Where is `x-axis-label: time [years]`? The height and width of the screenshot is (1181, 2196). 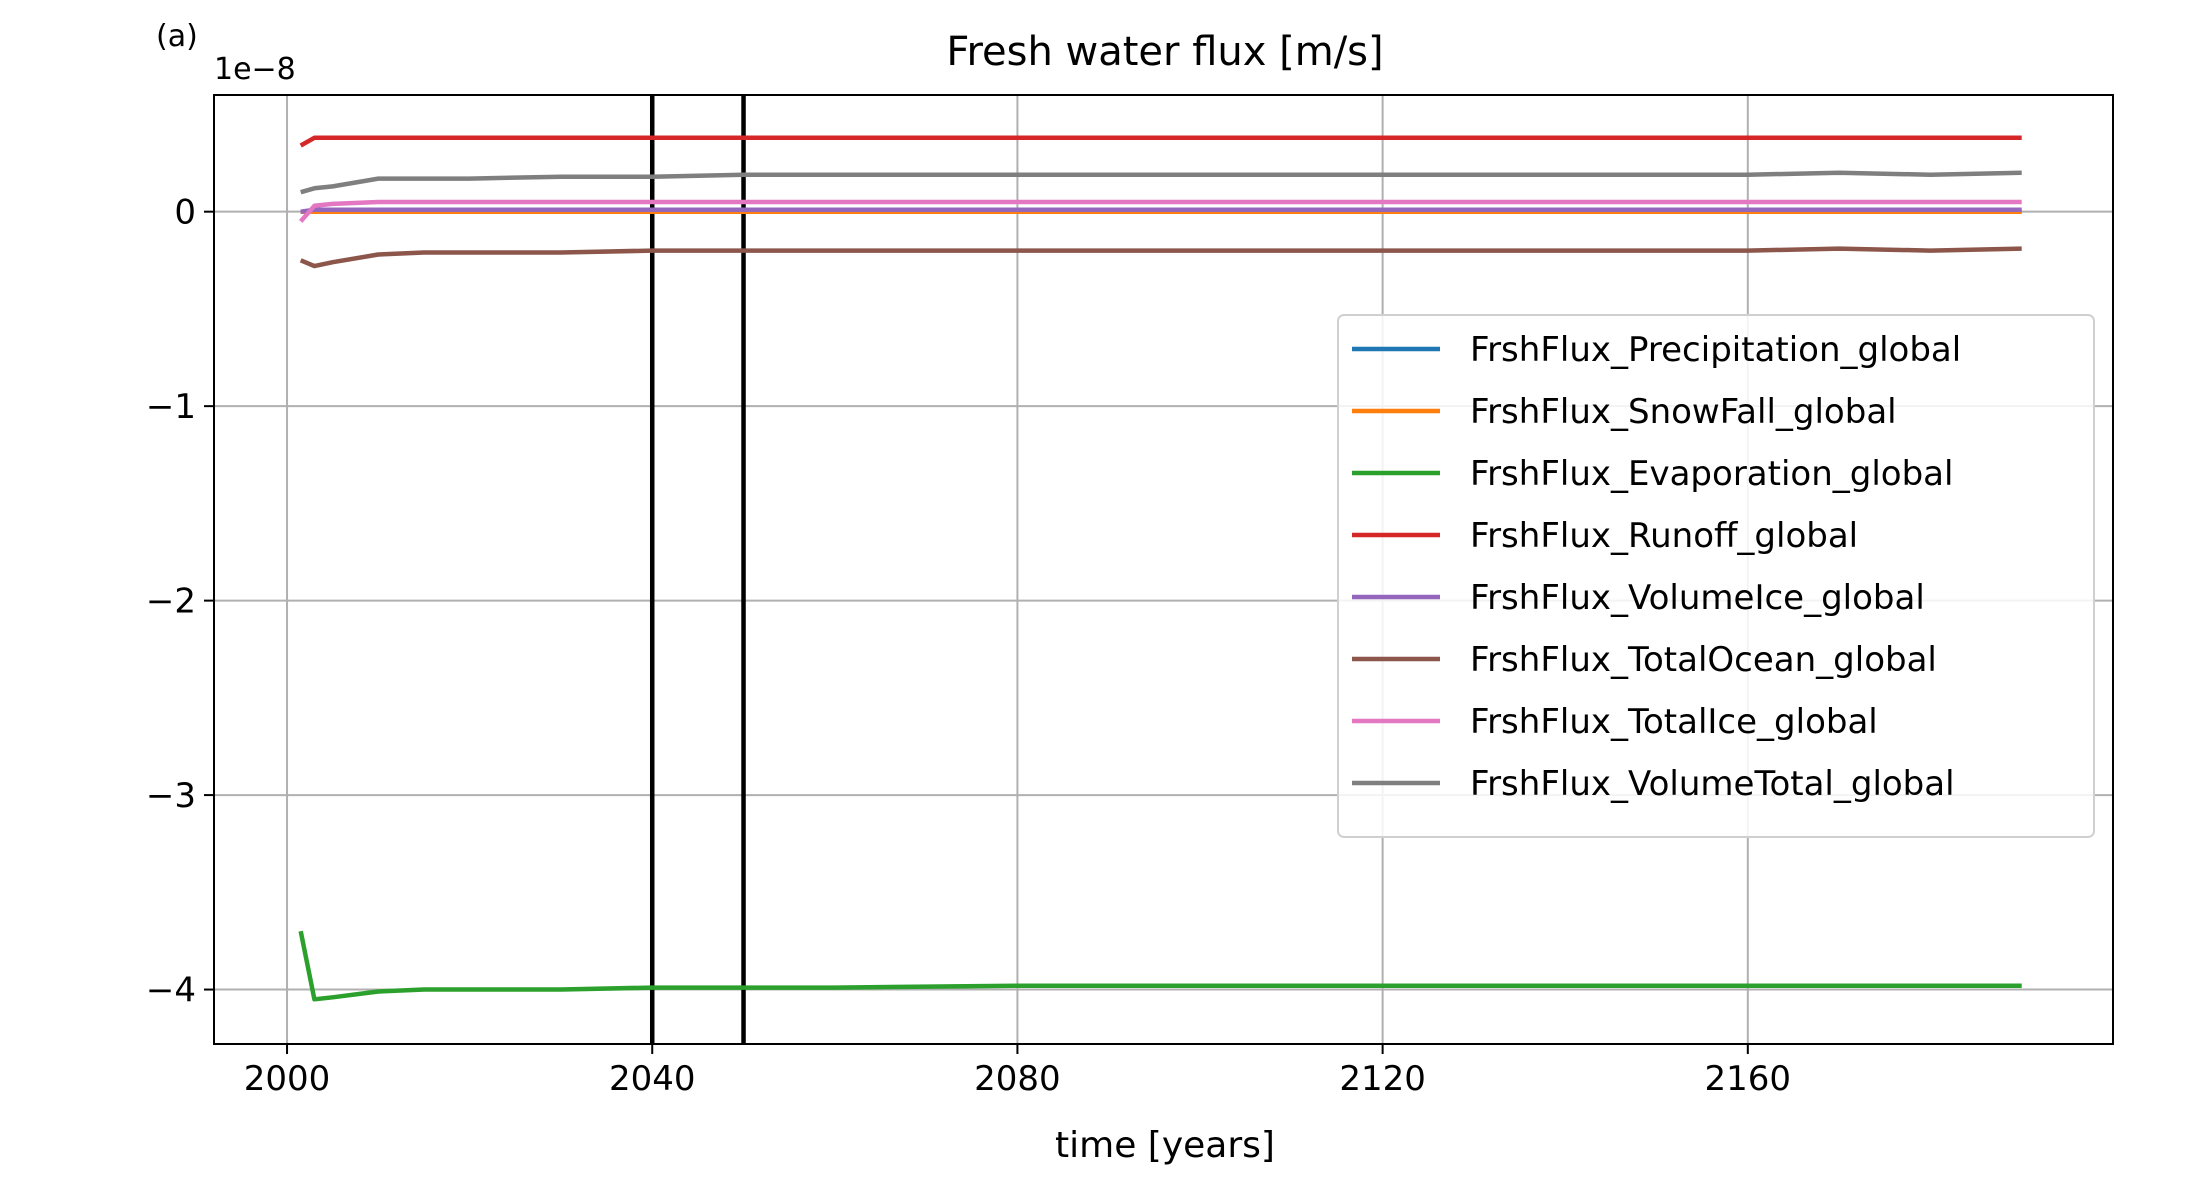
x-axis-label: time [years] is located at coordinates (1165, 1145).